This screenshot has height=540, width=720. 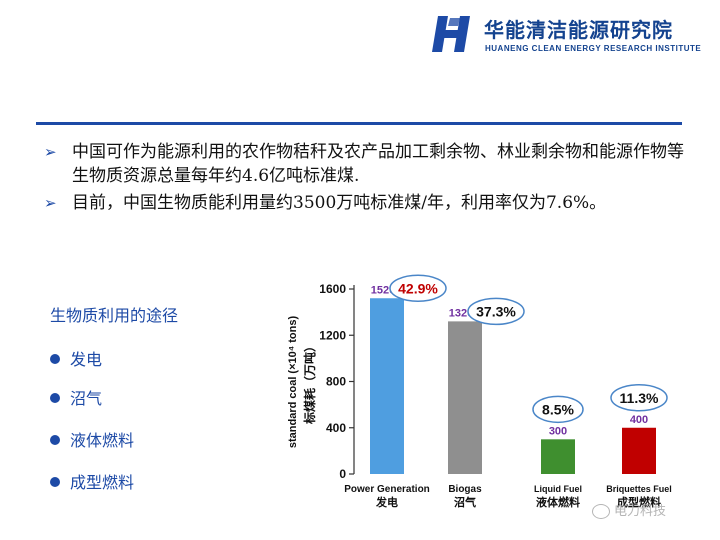 I want to click on data-value-label: 400, so click(x=639, y=420).